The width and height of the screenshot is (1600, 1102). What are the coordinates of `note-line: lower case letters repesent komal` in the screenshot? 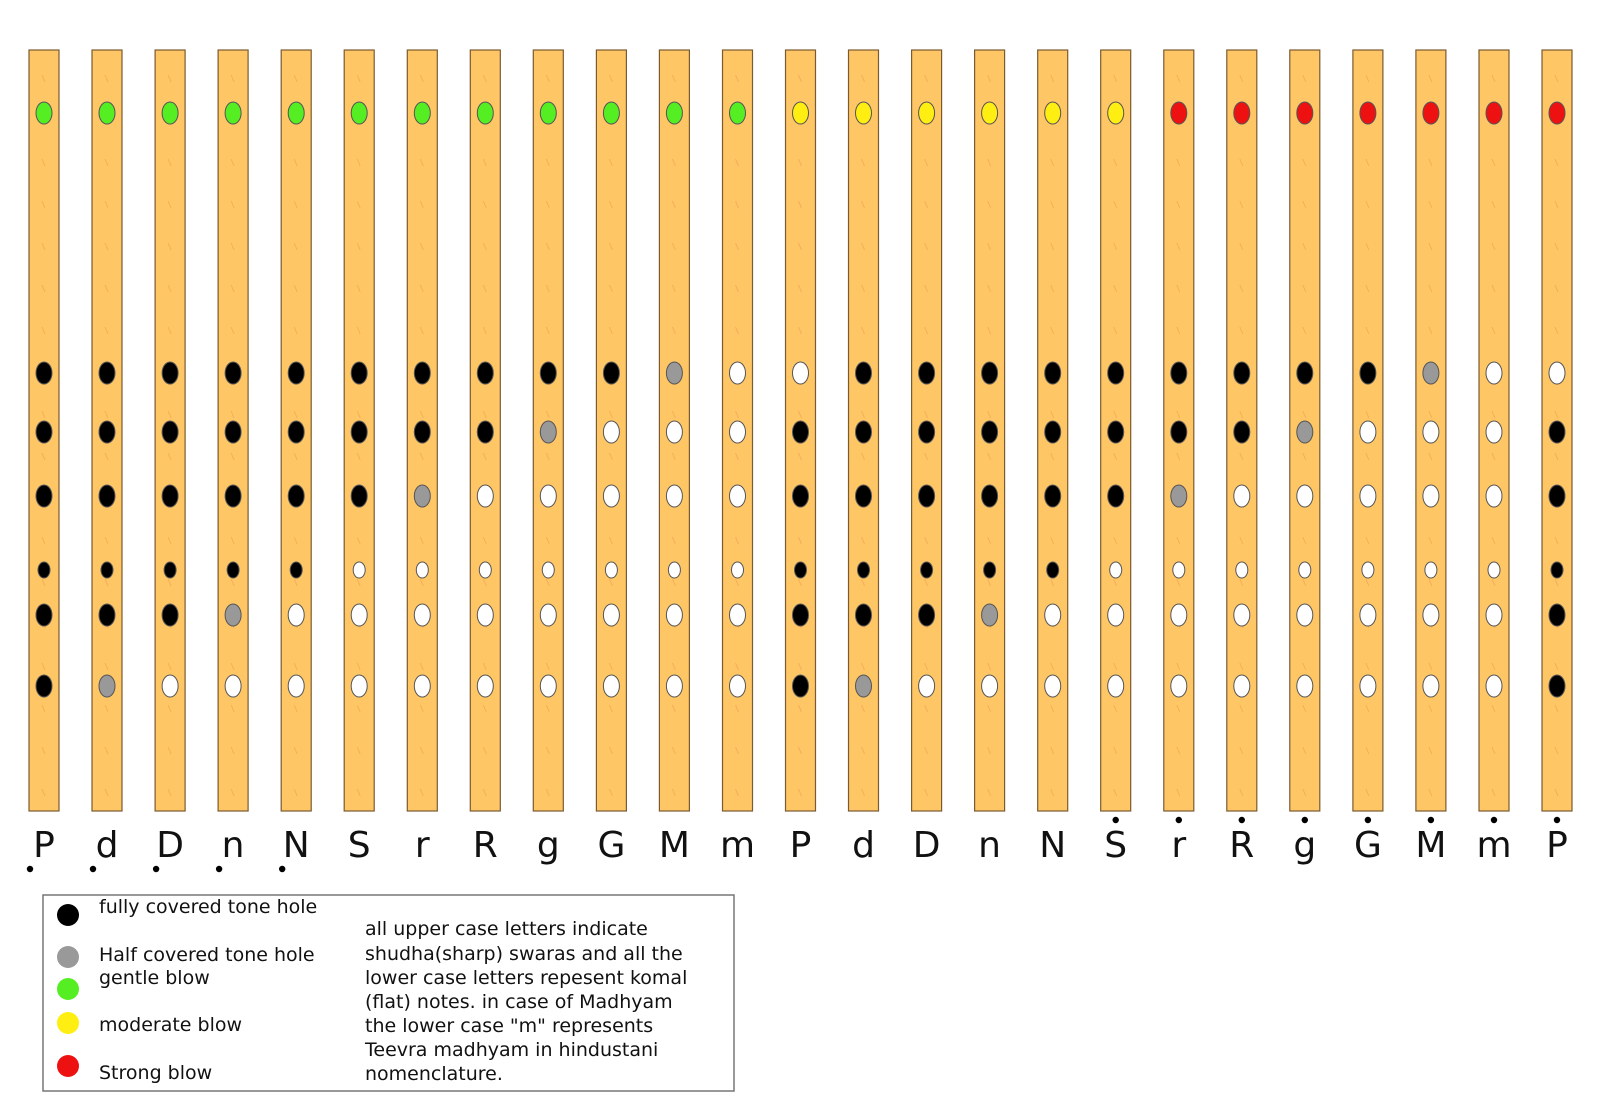 It's located at (526, 978).